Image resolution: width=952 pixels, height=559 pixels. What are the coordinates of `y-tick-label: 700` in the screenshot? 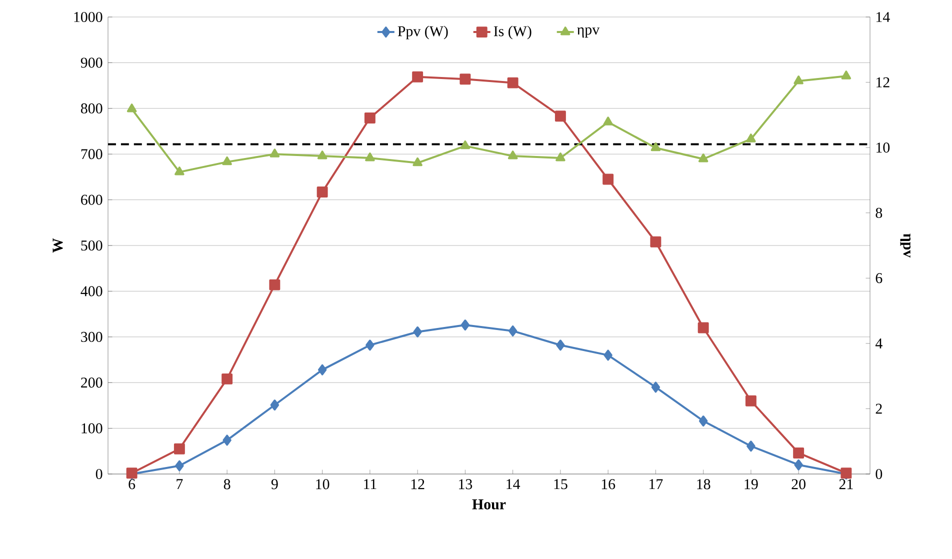 It's located at (91, 154).